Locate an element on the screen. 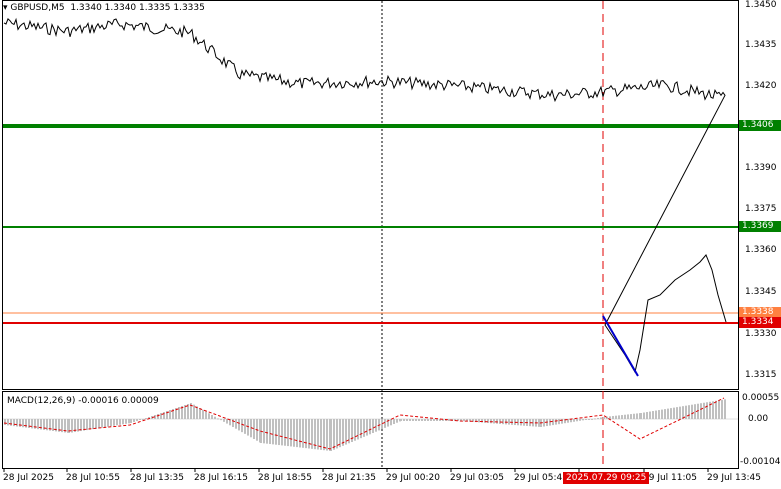  macd-axis-label: 0.00 is located at coordinates (758, 419).